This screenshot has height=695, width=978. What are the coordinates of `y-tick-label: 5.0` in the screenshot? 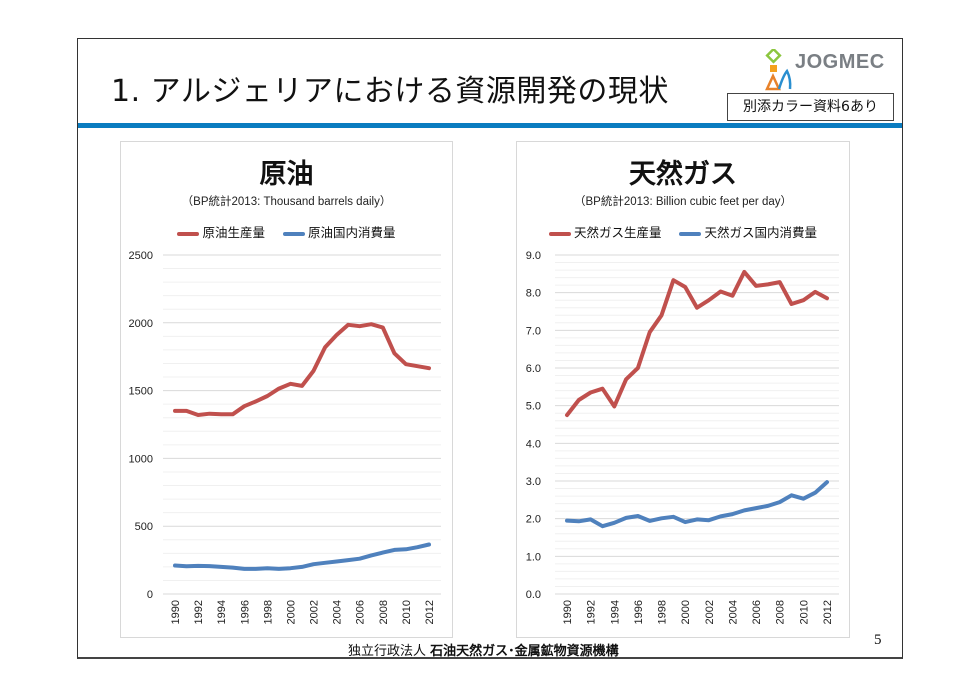 It's located at (533, 407).